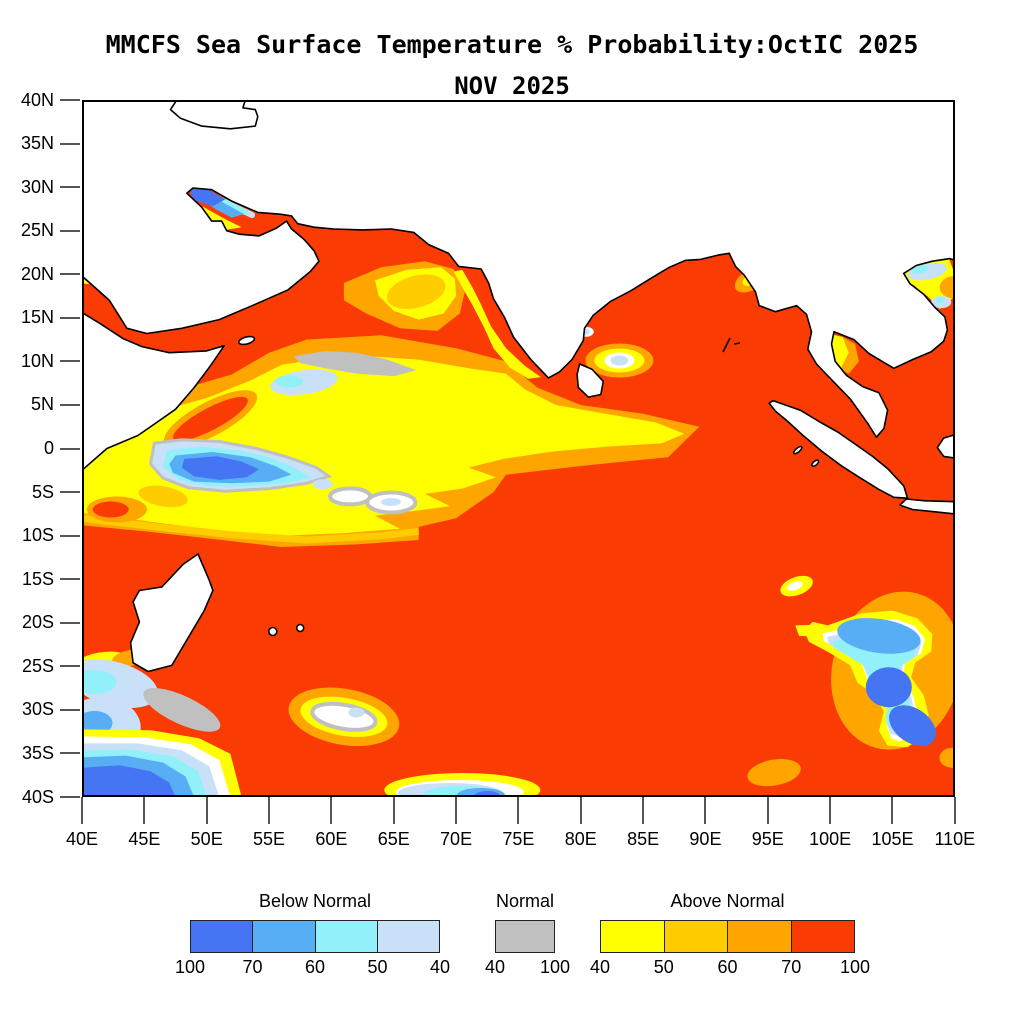 This screenshot has width=1024, height=1024. What do you see at coordinates (251, 529) in the screenshot?
I see `gold-transition-band` at bounding box center [251, 529].